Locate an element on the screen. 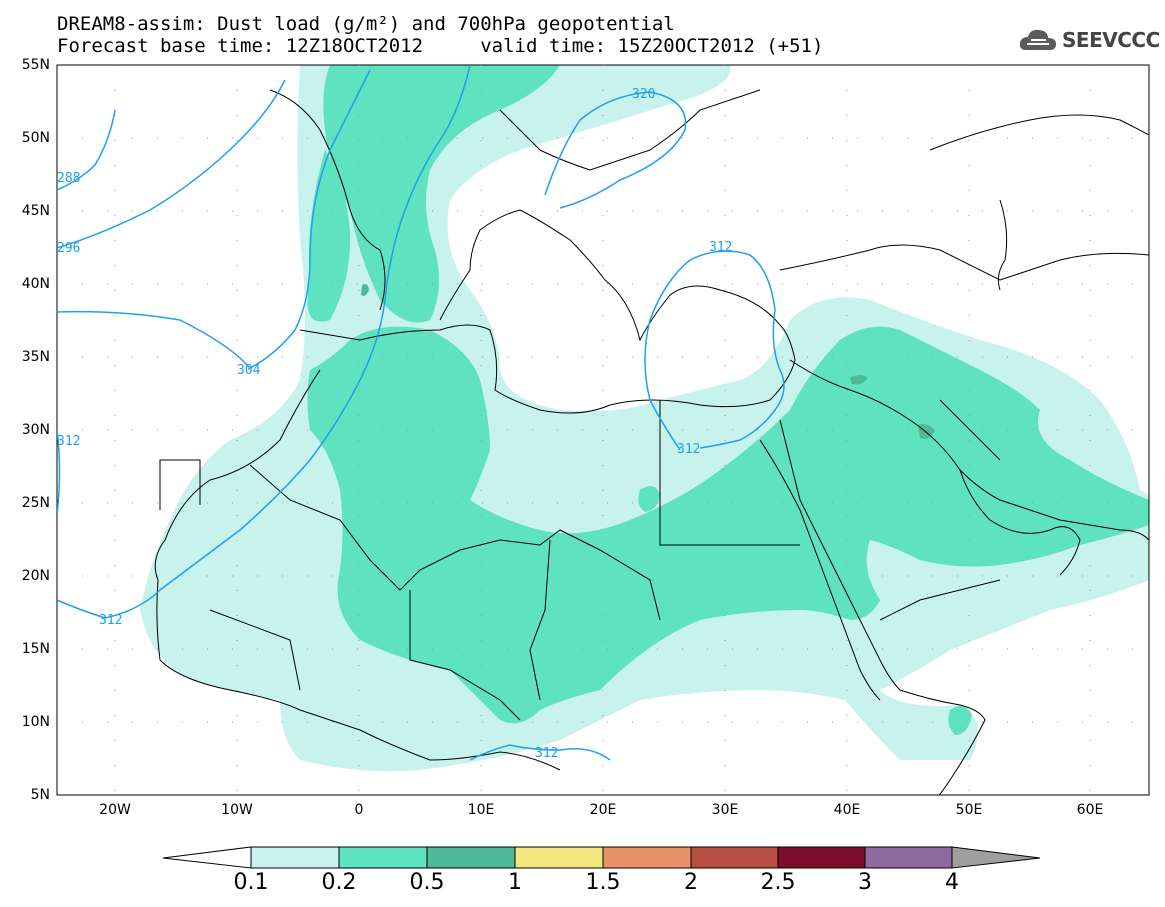 The image size is (1165, 907). seevccc-logo: SEEVCCC is located at coordinates (1089, 40).